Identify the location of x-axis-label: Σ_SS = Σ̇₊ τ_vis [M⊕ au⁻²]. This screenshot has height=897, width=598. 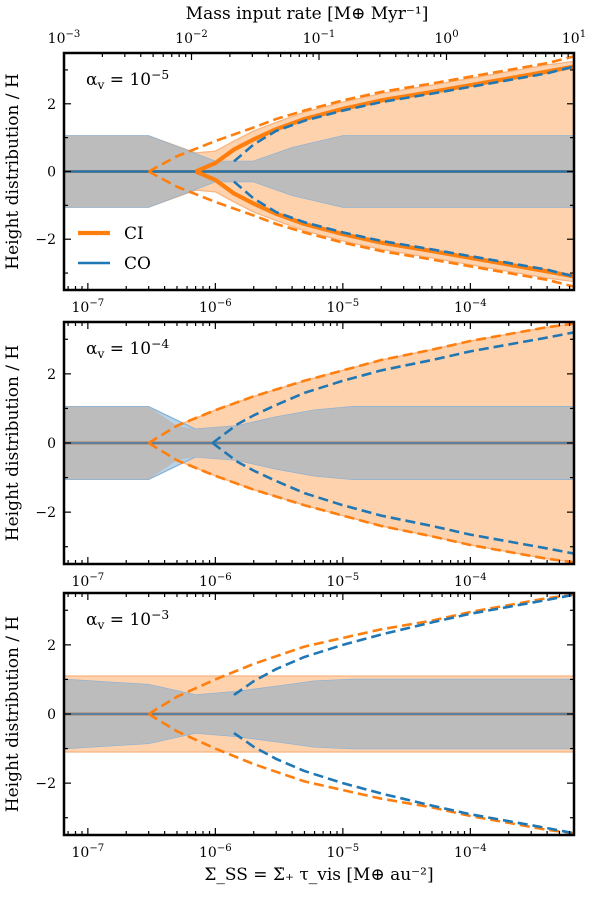
(318, 875).